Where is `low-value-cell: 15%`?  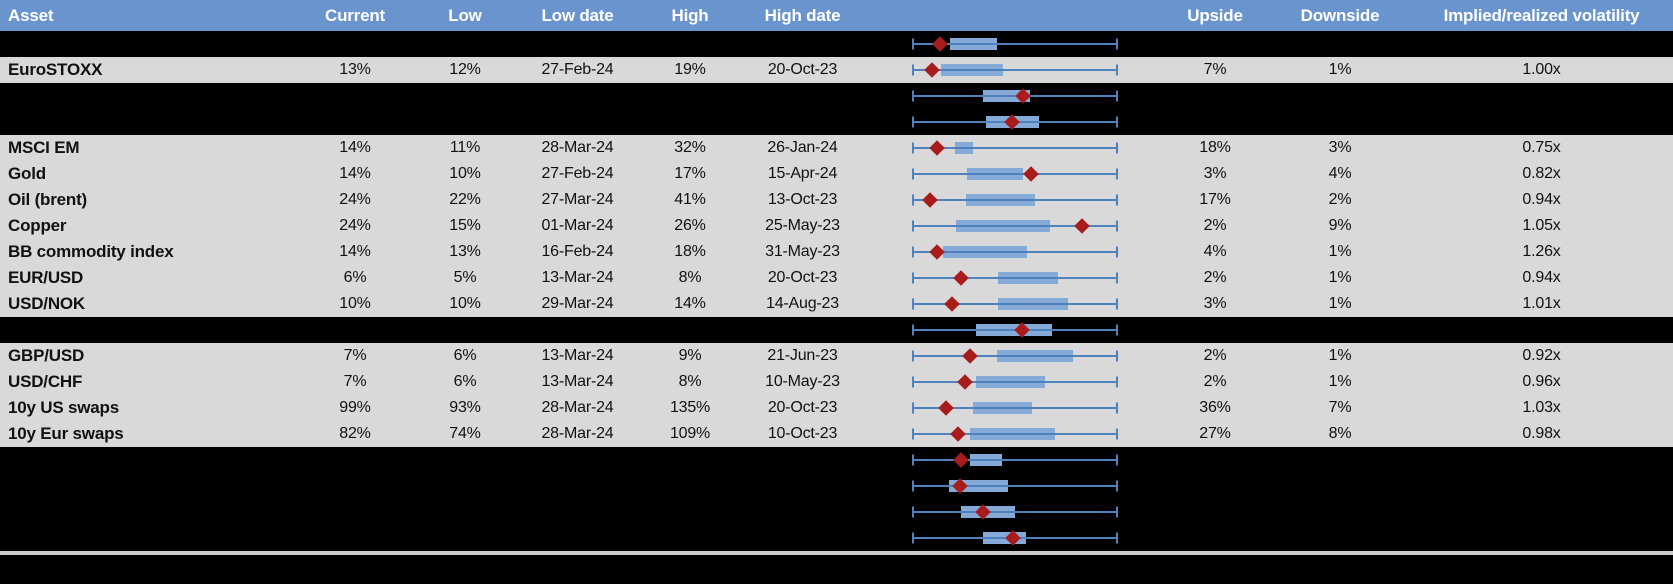 low-value-cell: 15% is located at coordinates (465, 225).